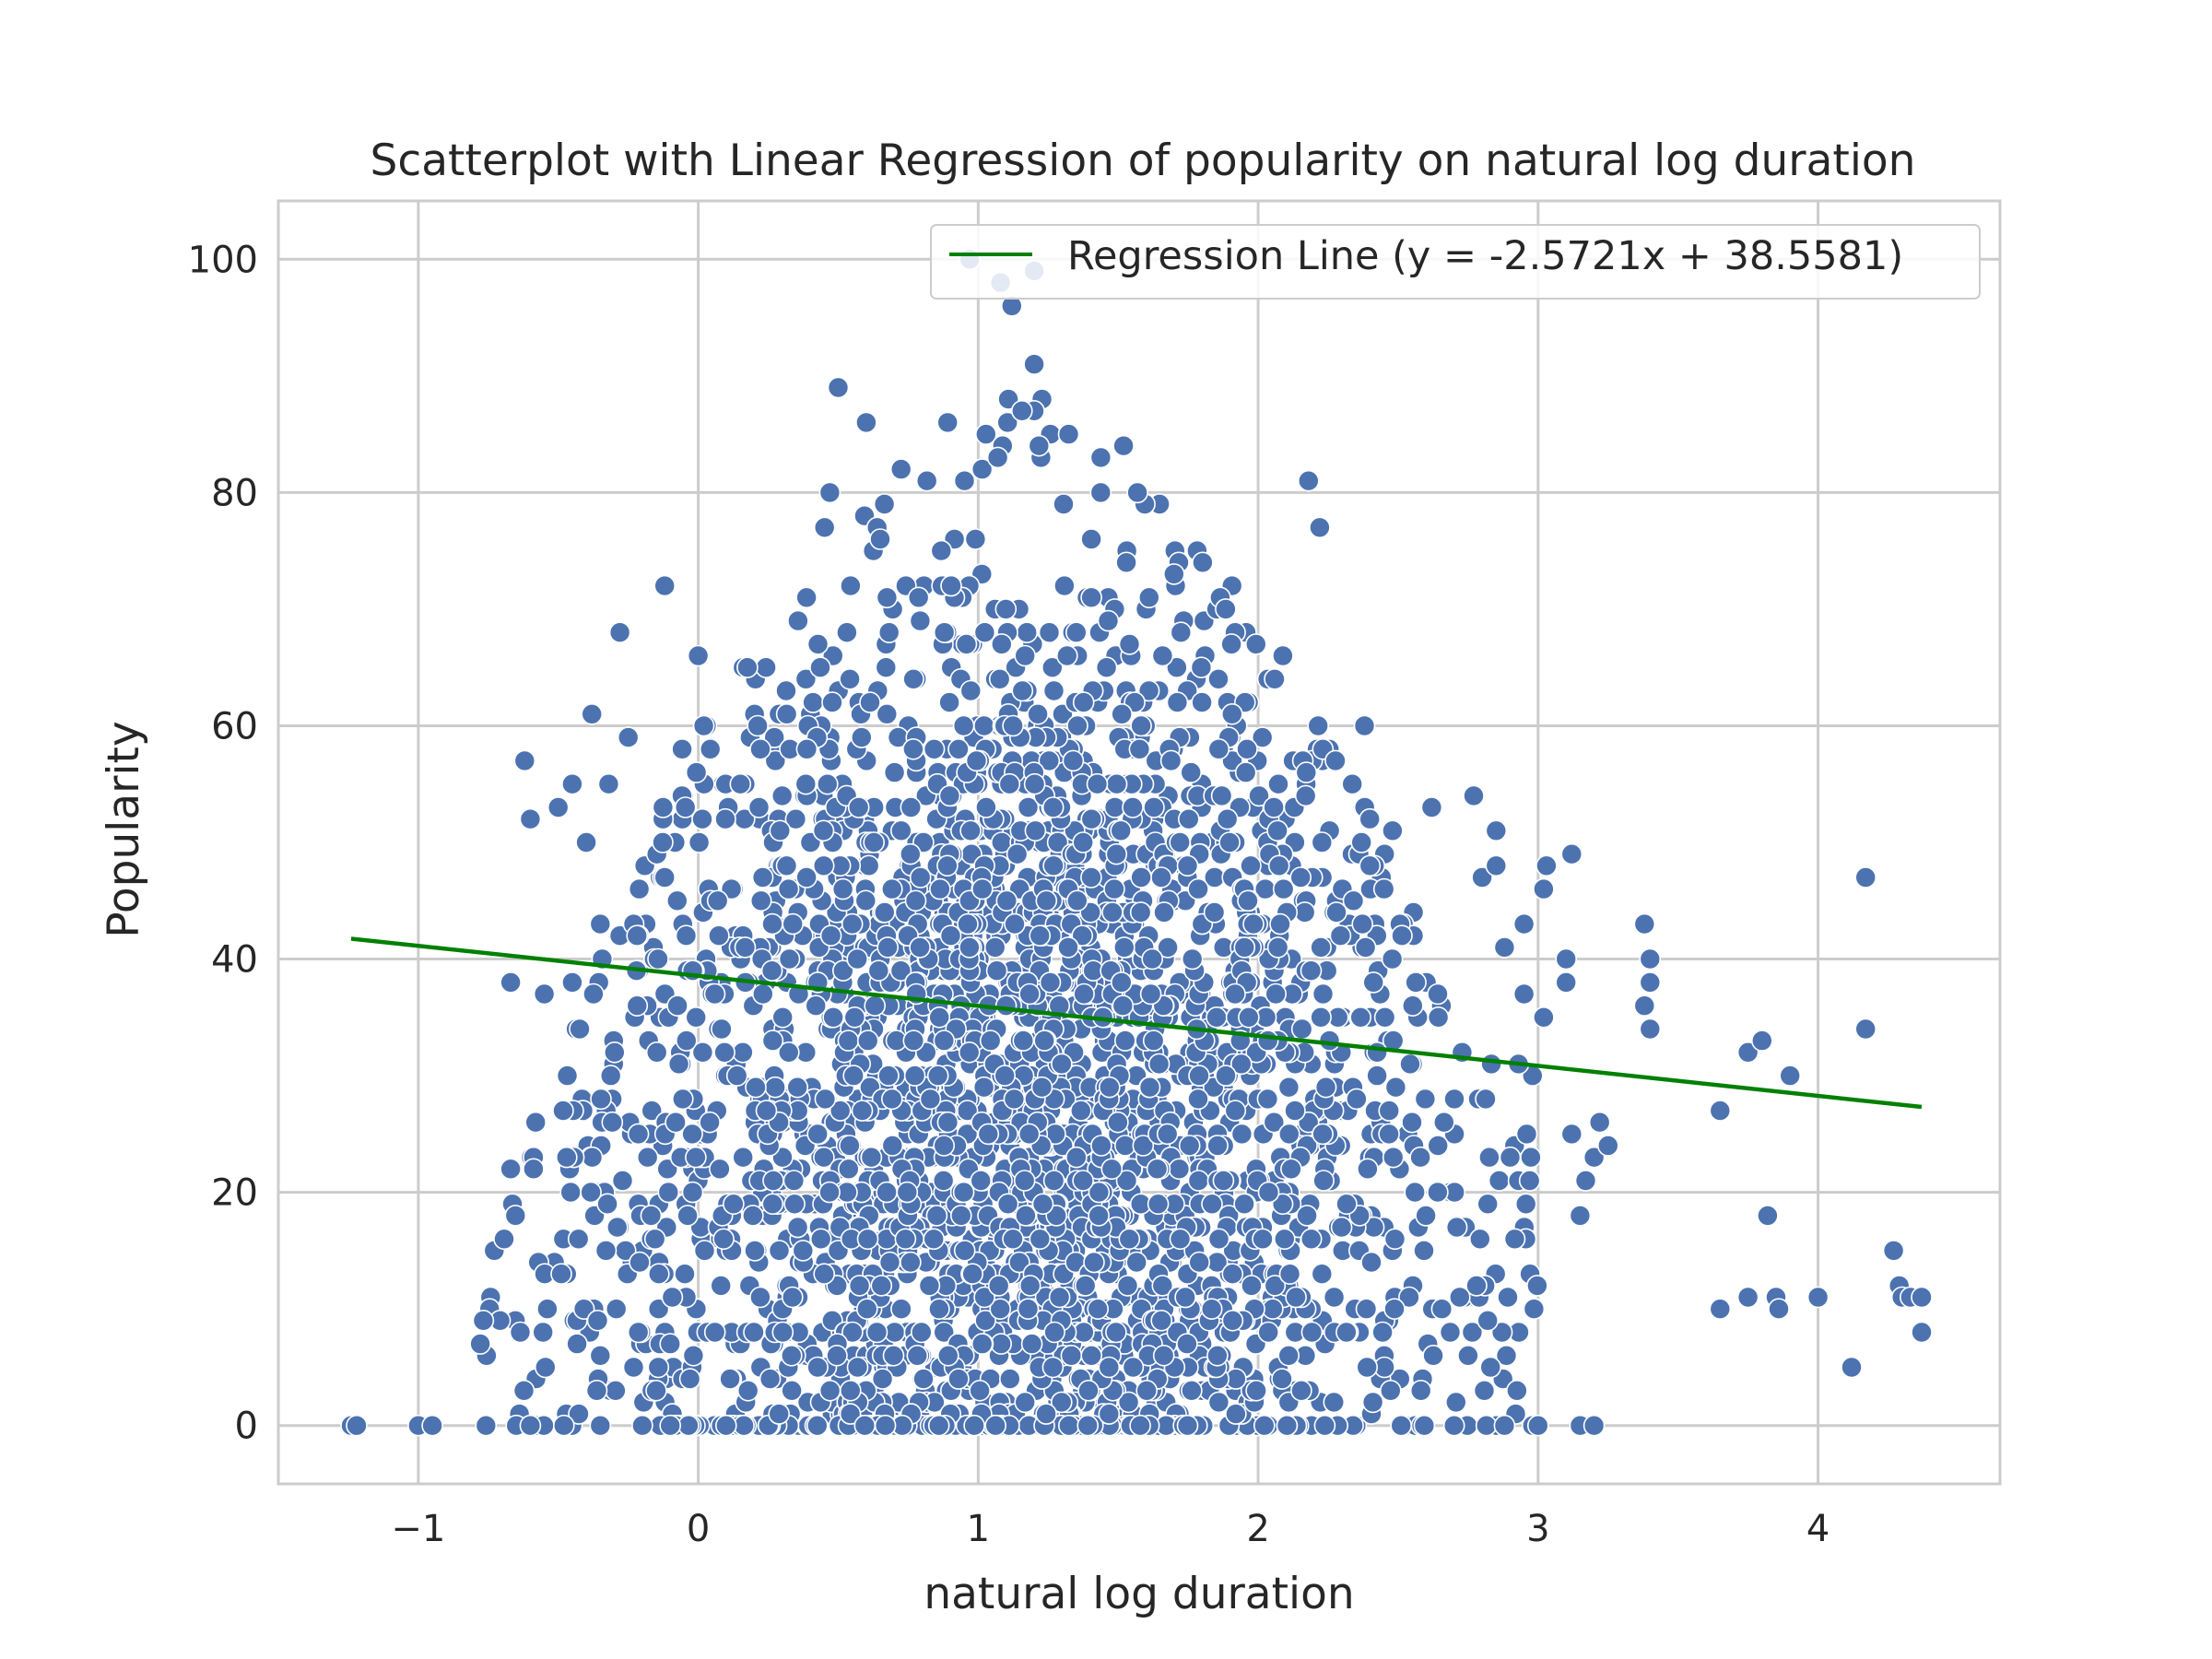 The width and height of the screenshot is (2212, 1659). What do you see at coordinates (124, 829) in the screenshot?
I see `y-axis-label: Popularity` at bounding box center [124, 829].